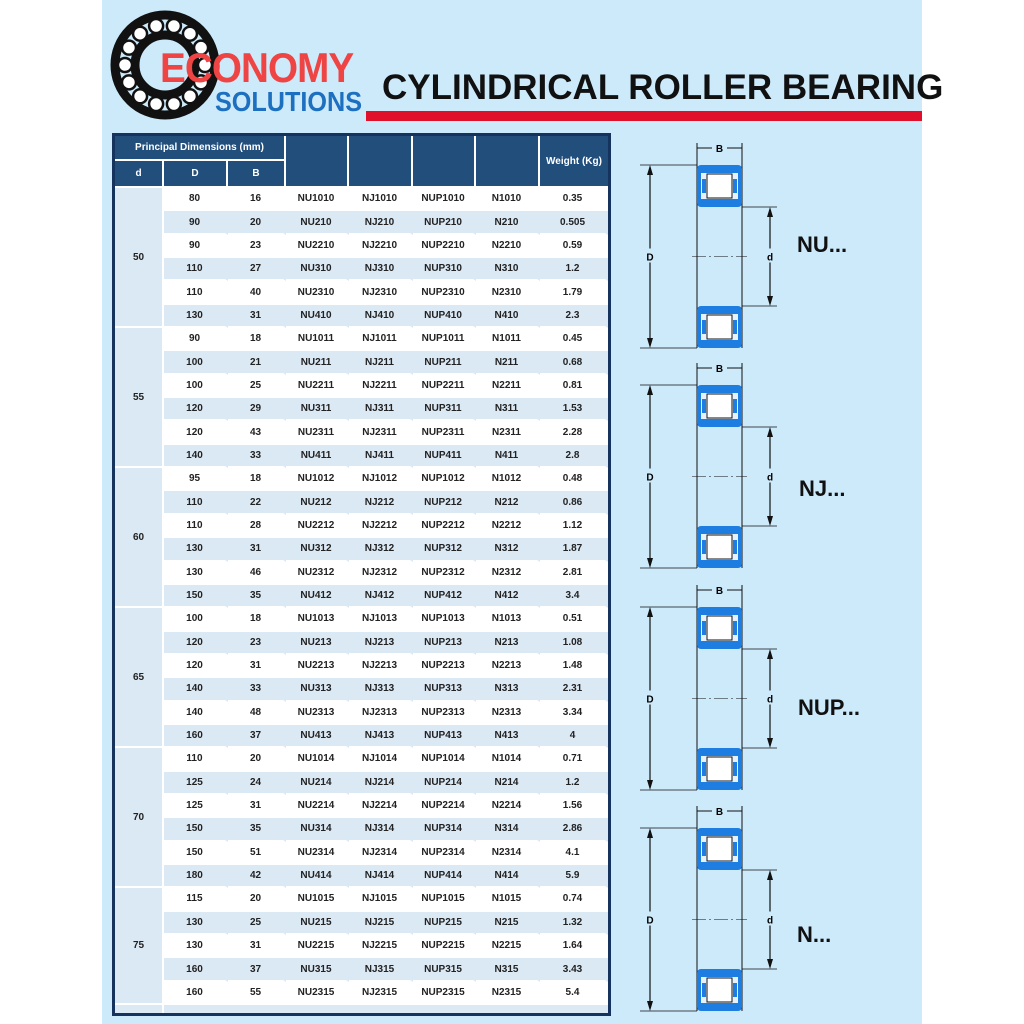 The width and height of the screenshot is (1024, 1024). I want to click on table-cell: 0.68, so click(574, 363).